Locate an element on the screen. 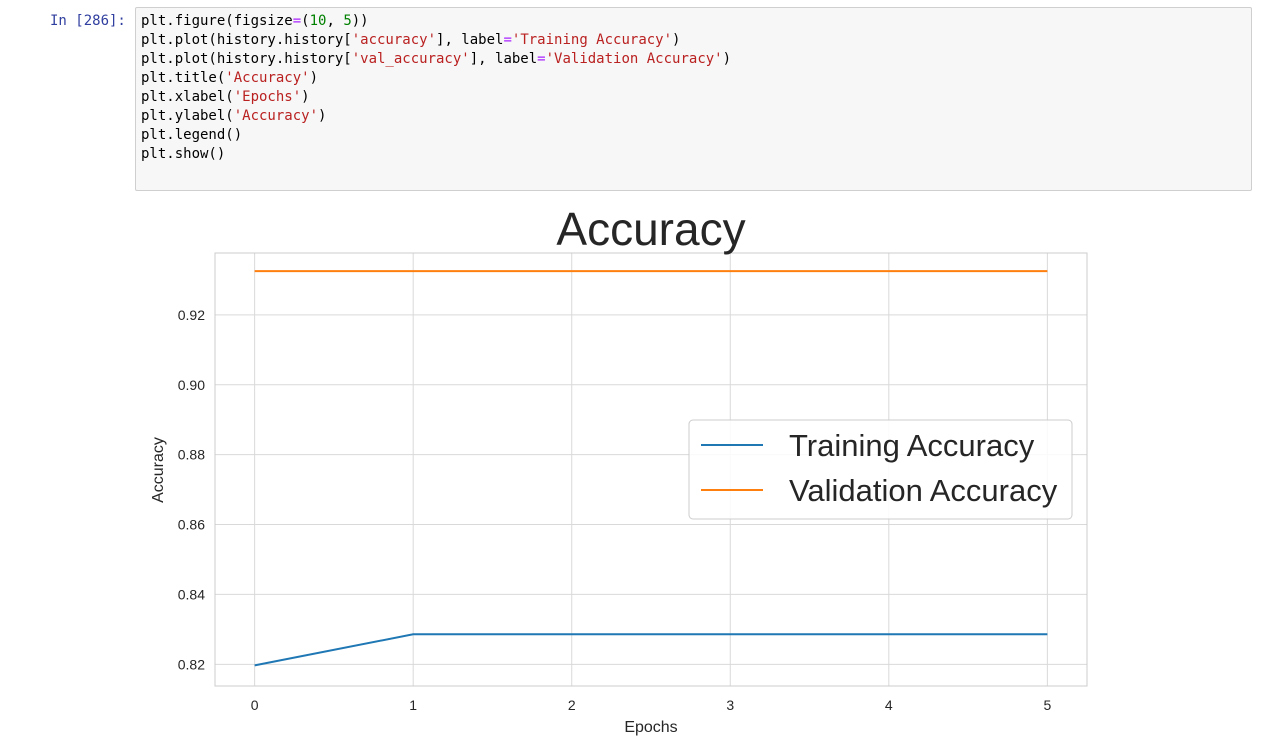 Image resolution: width=1271 pixels, height=752 pixels. code-token: , is located at coordinates (335, 21).